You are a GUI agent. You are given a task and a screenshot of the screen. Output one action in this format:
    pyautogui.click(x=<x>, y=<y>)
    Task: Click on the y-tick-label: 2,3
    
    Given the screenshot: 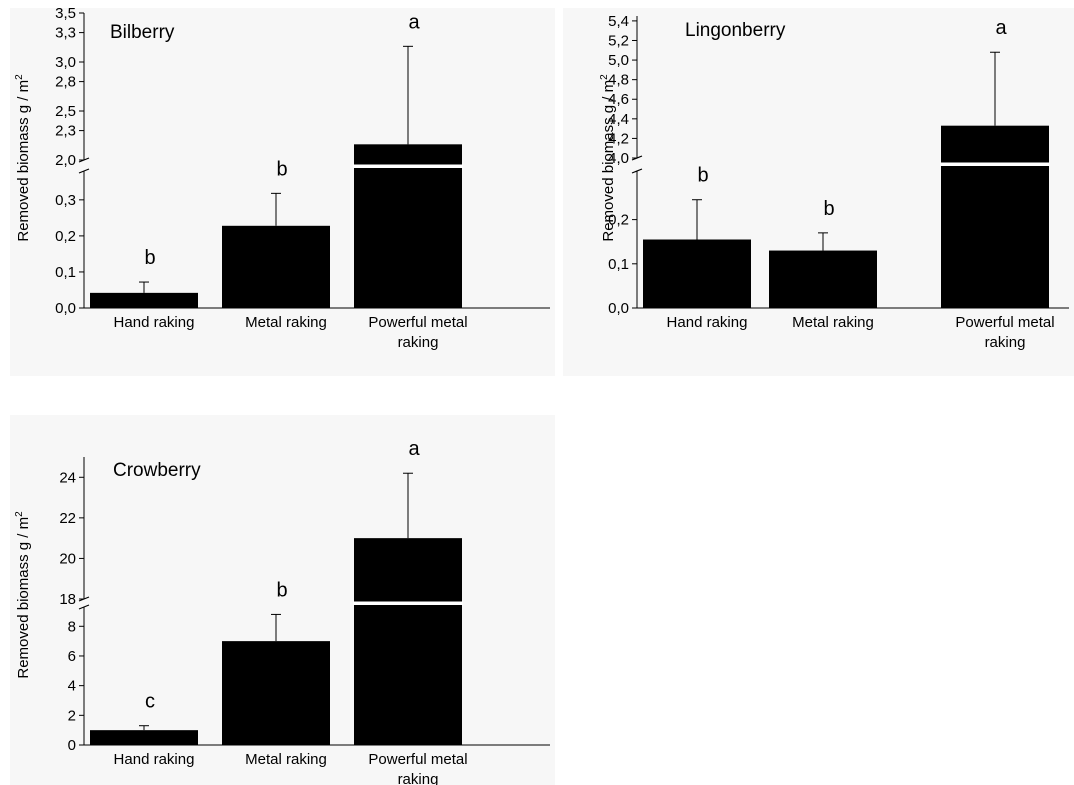 What is the action you would take?
    pyautogui.click(x=65, y=131)
    